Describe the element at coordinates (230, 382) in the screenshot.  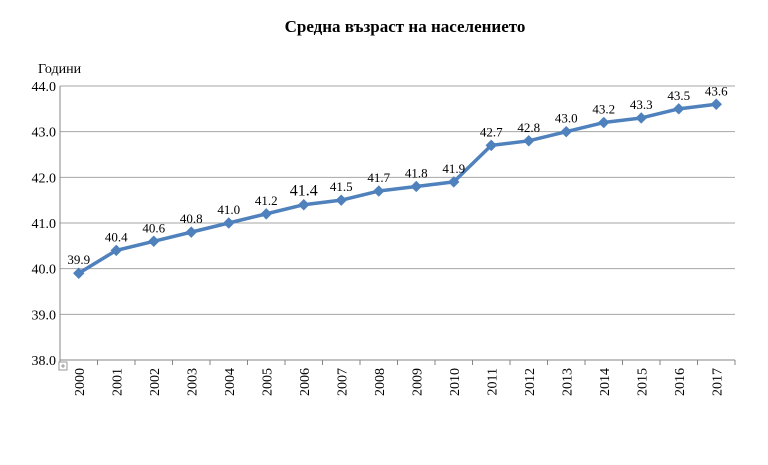
I see `x-tick-label: 2004` at that location.